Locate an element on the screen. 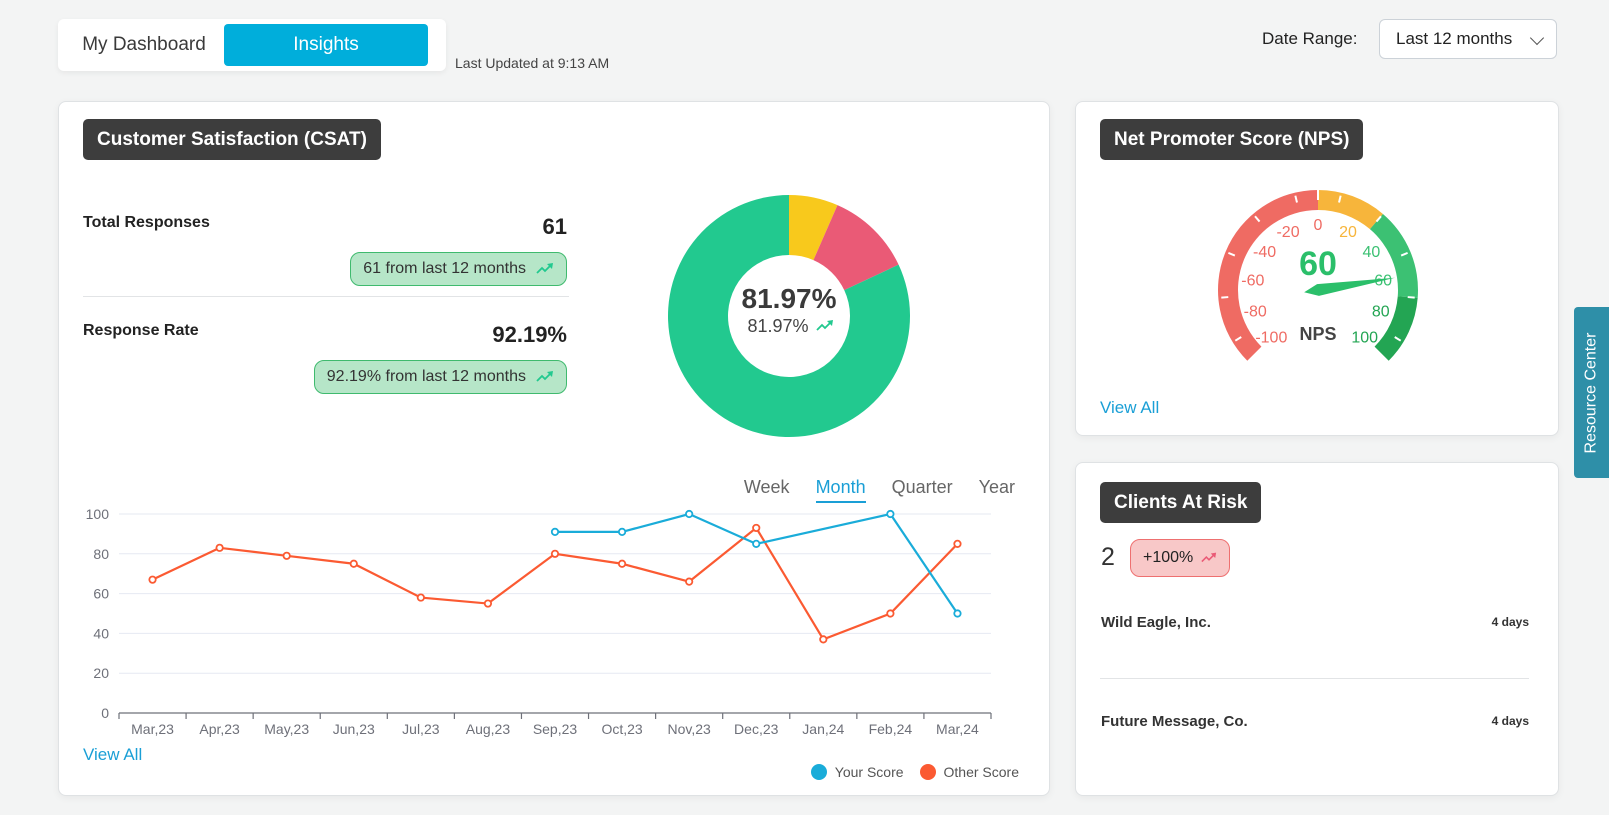  chevron-down-icon is located at coordinates (1537, 38).